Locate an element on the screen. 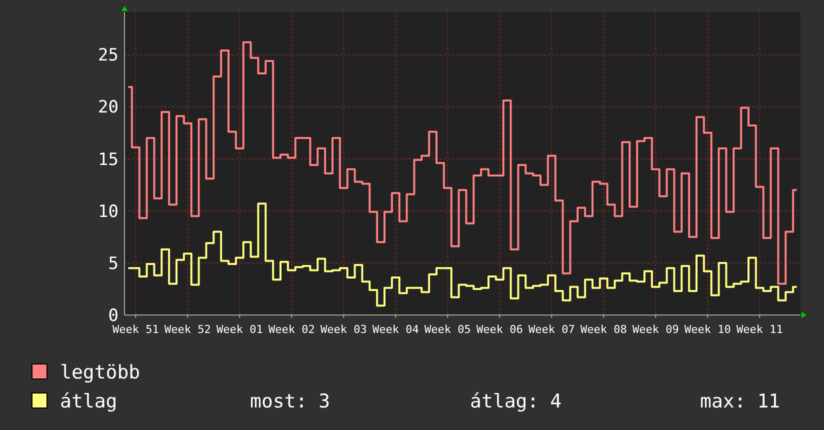  text: max: 11 is located at coordinates (740, 401).